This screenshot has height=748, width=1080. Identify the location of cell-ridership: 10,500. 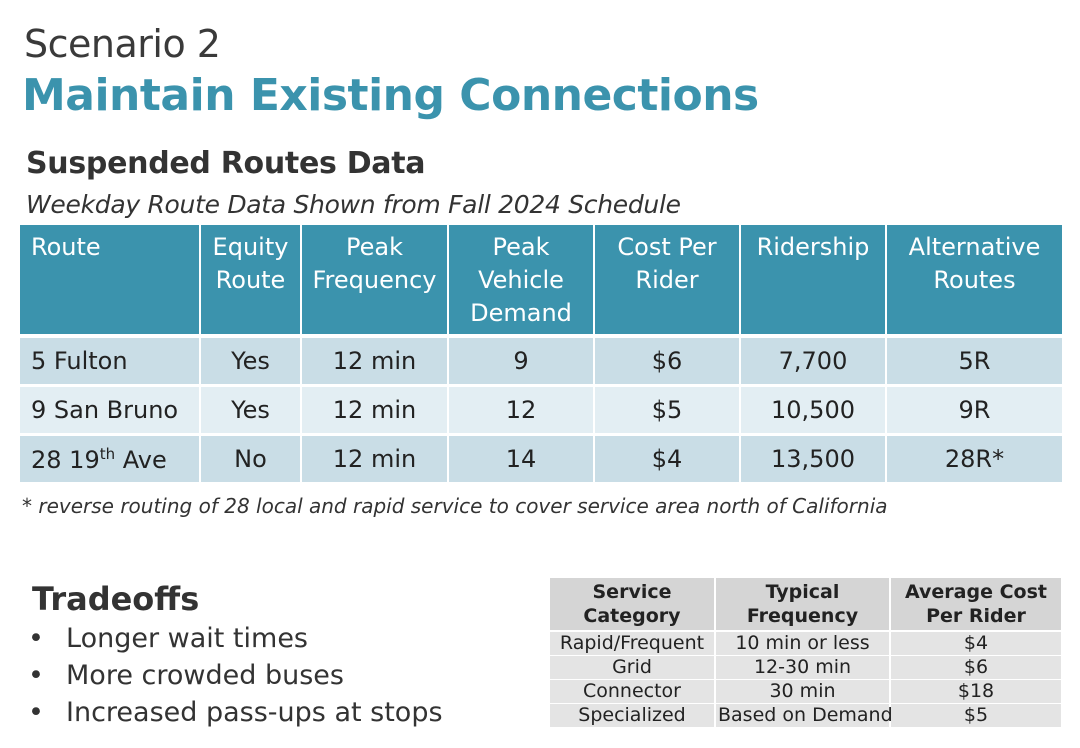
(813, 410).